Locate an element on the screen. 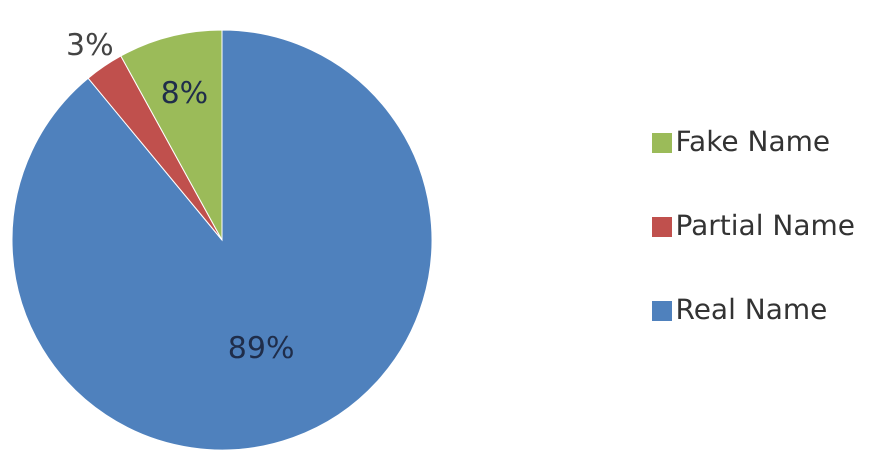 Image resolution: width=873 pixels, height=451 pixels. data-label: 8% is located at coordinates (184, 94).